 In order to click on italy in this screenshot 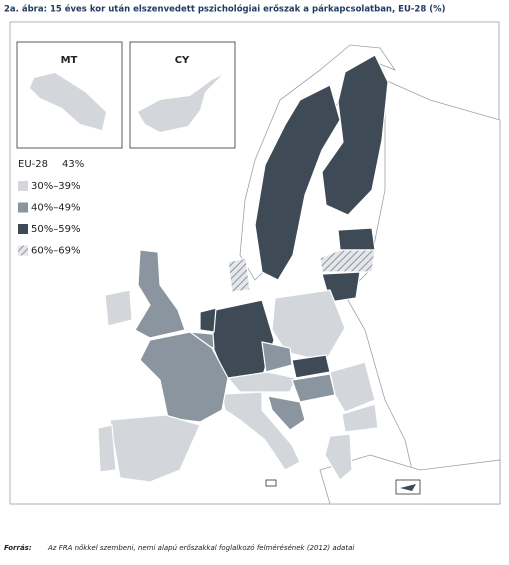, I will do `click(261, 431)`.